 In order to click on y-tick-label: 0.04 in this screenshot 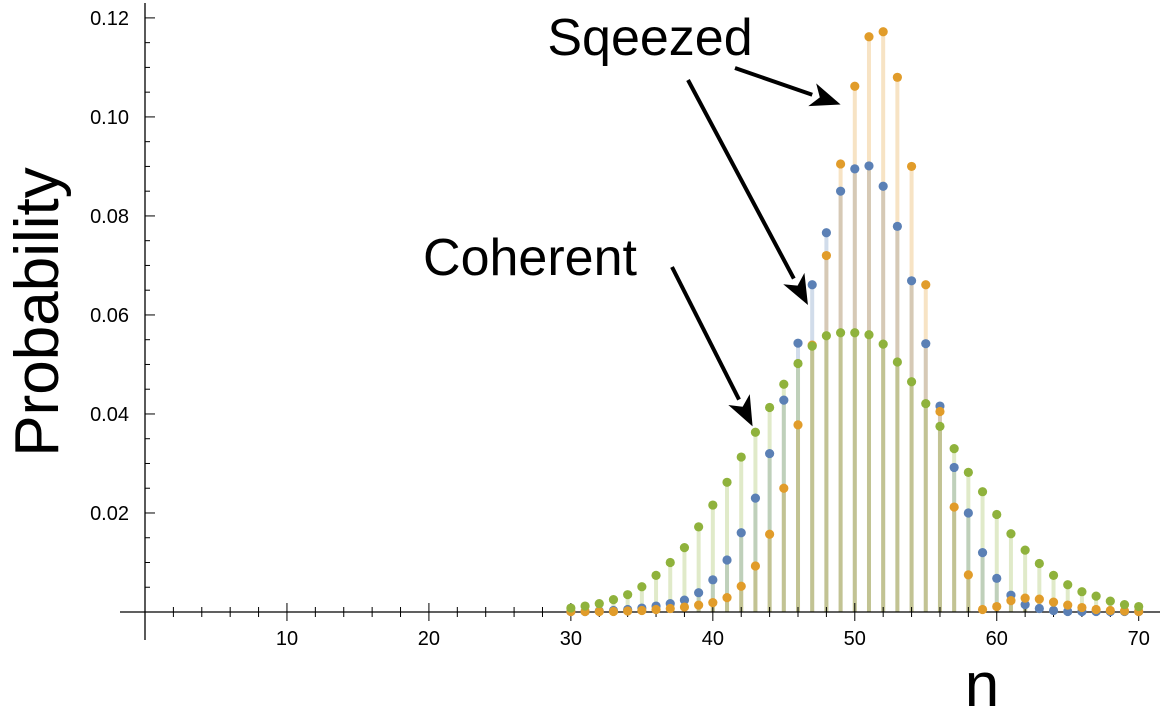, I will do `click(109, 415)`.